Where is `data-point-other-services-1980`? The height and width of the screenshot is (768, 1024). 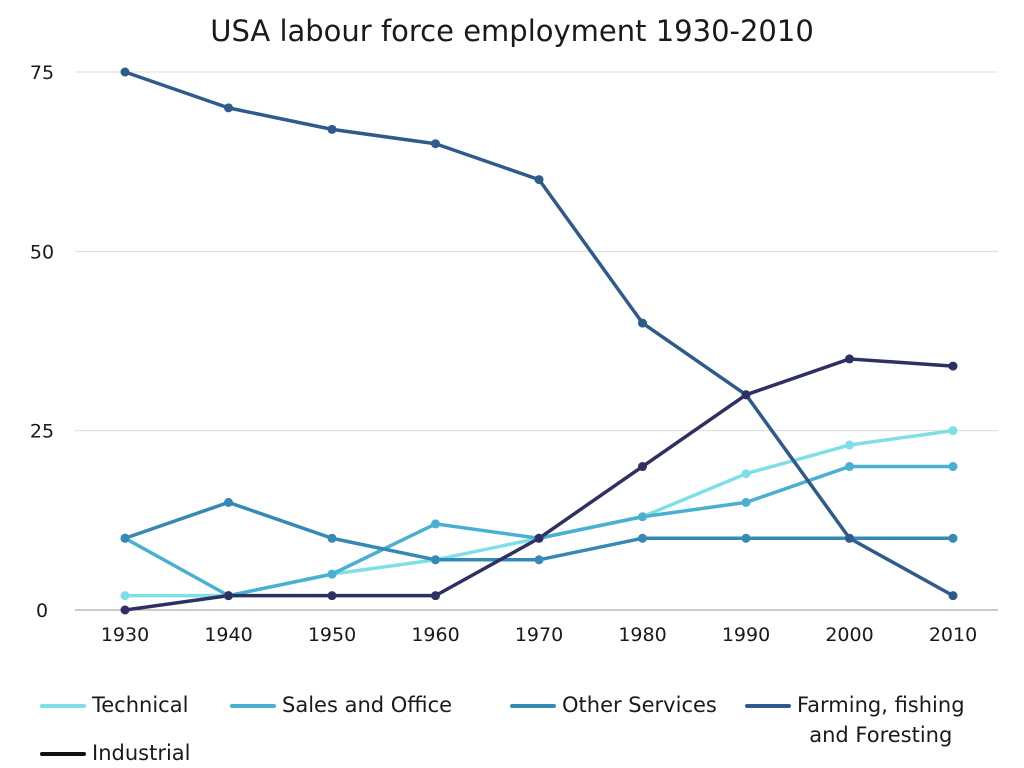 data-point-other-services-1980 is located at coordinates (642, 538).